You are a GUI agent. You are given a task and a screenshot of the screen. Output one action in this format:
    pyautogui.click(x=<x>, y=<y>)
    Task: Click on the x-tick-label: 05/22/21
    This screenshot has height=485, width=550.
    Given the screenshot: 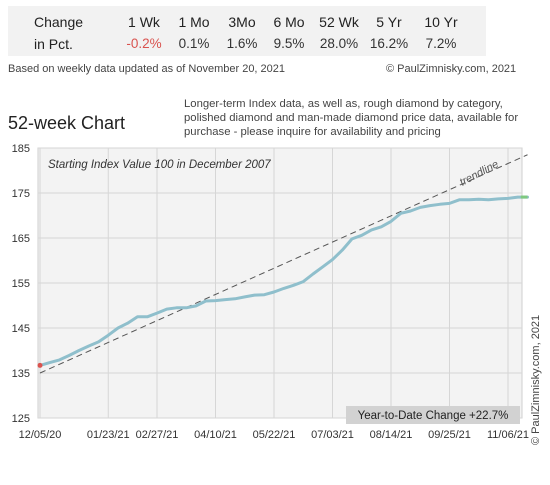 What is the action you would take?
    pyautogui.click(x=274, y=435)
    